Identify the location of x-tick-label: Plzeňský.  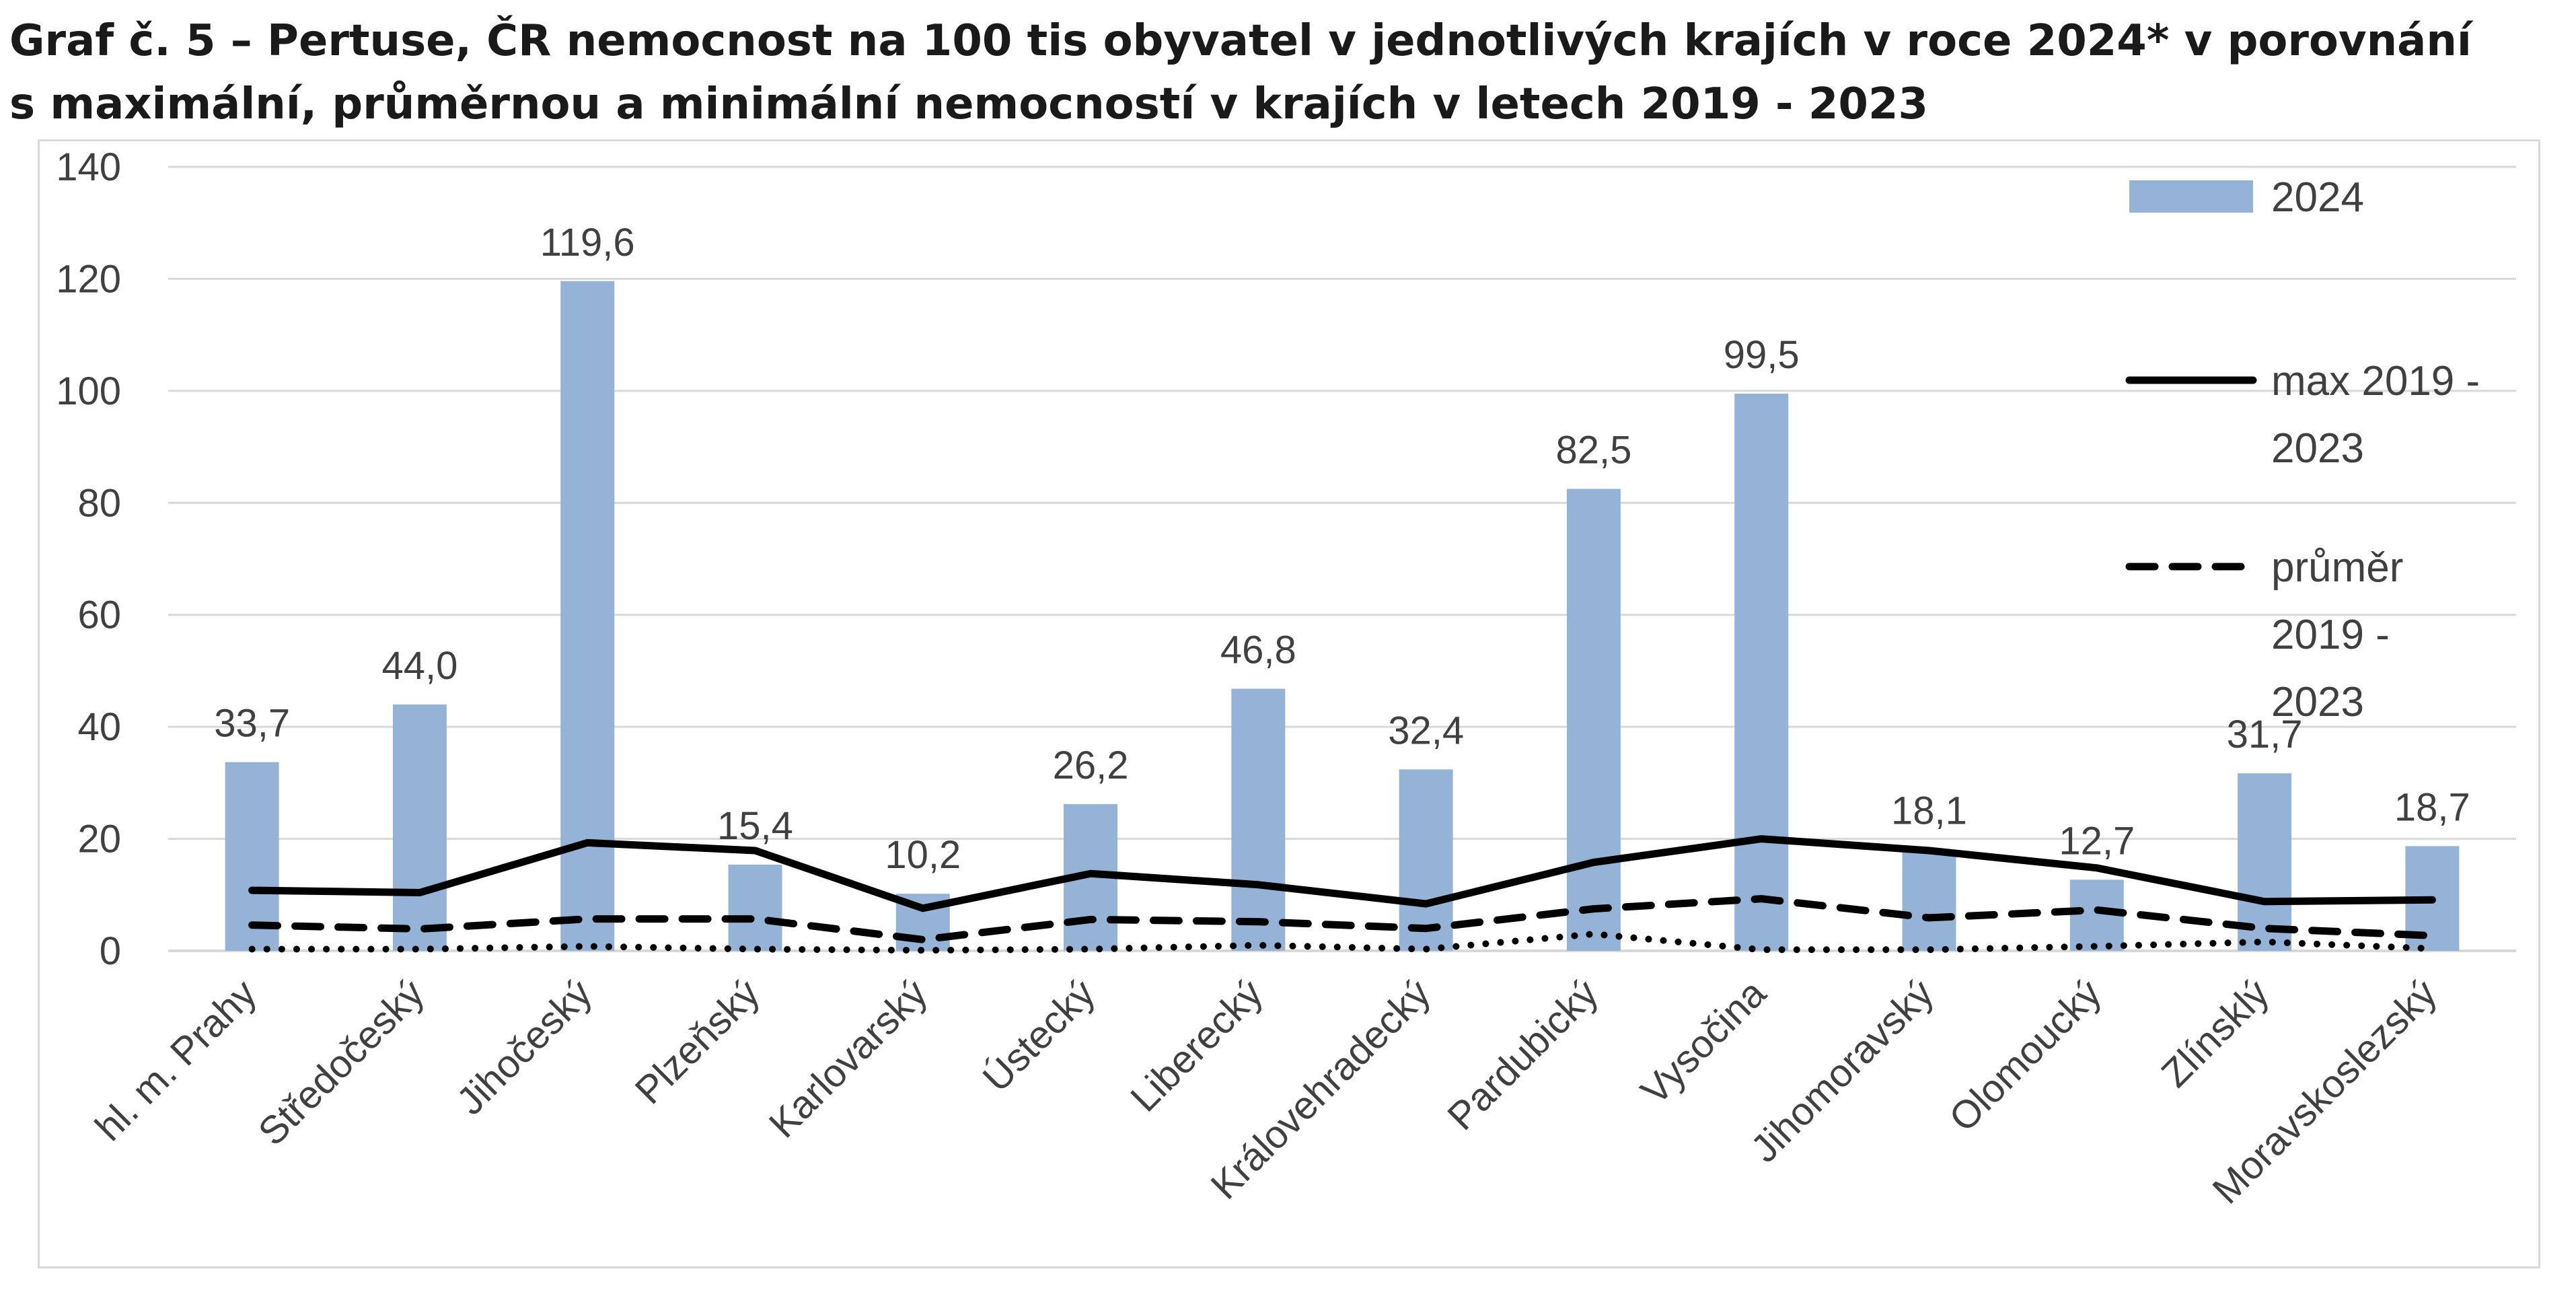
(697, 1042).